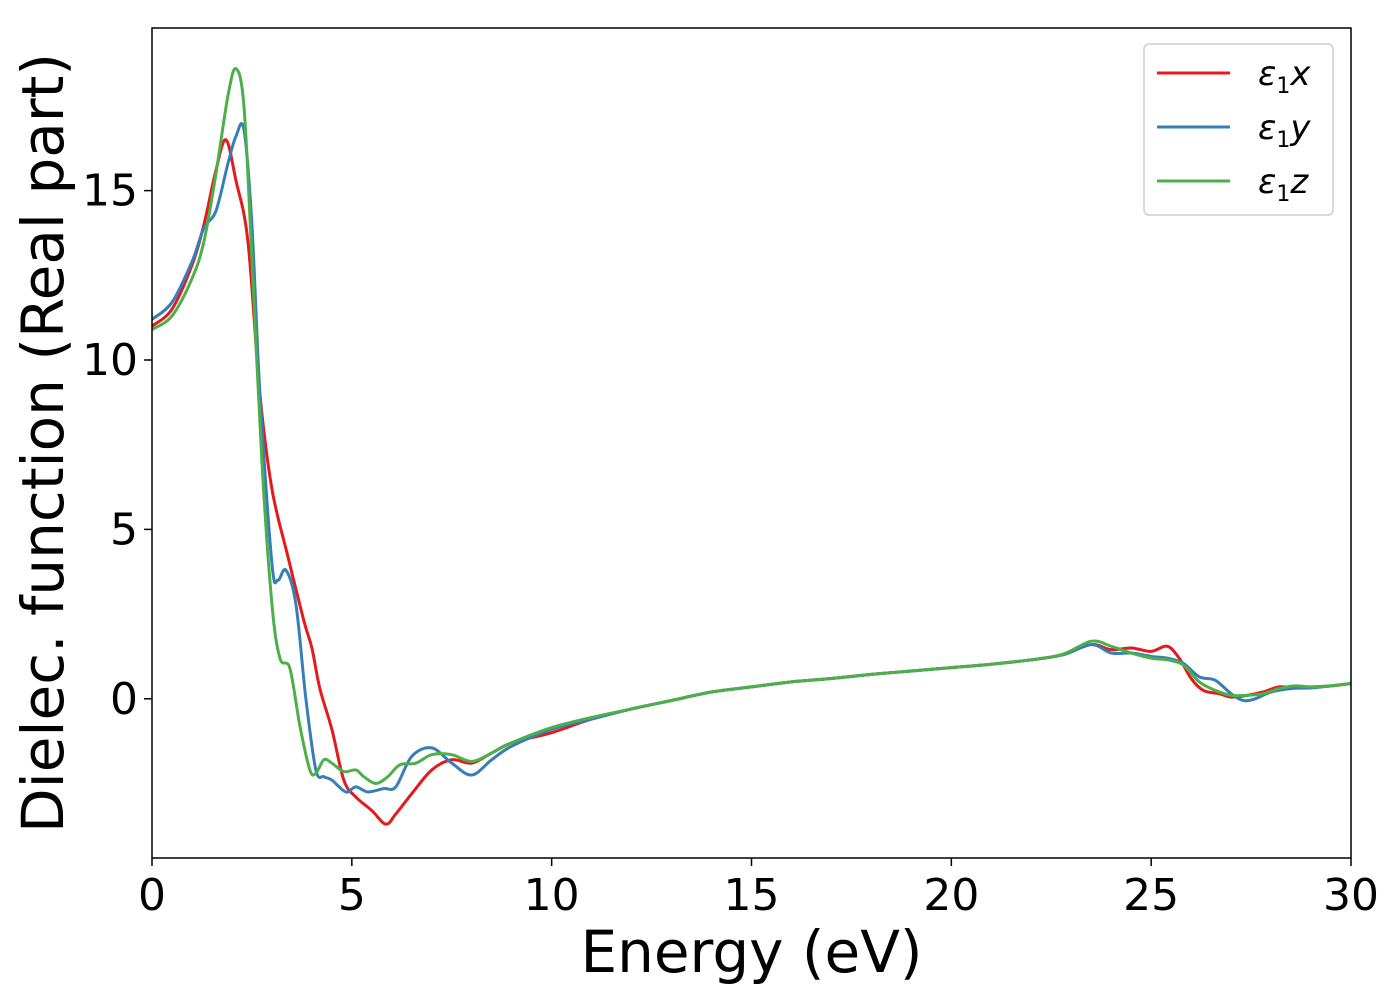 The width and height of the screenshot is (1400, 1000). What do you see at coordinates (124, 529) in the screenshot?
I see `y-tick-label: 5` at bounding box center [124, 529].